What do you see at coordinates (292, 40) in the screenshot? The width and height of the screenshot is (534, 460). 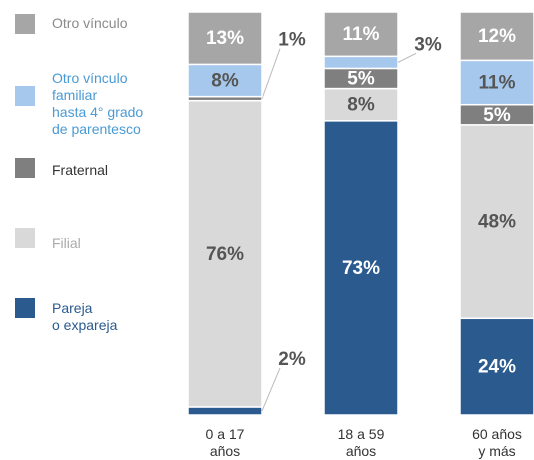 I see `value-label: 1%` at bounding box center [292, 40].